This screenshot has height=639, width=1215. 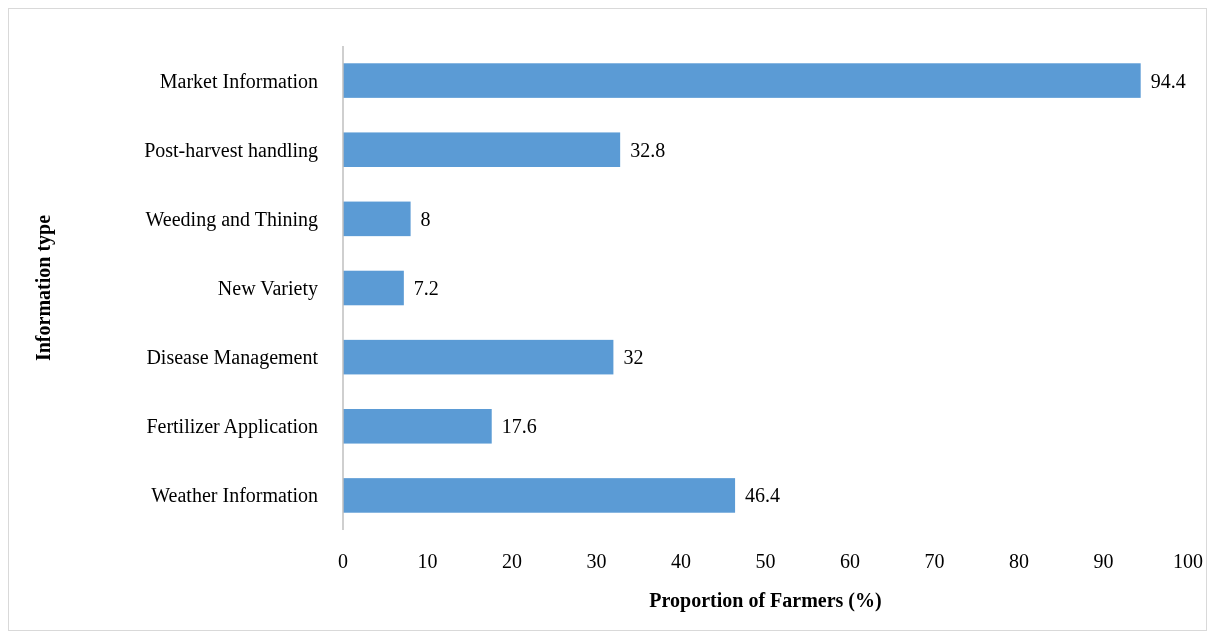 What do you see at coordinates (765, 600) in the screenshot?
I see `x-axis-title: Proportion of Farmers (%)` at bounding box center [765, 600].